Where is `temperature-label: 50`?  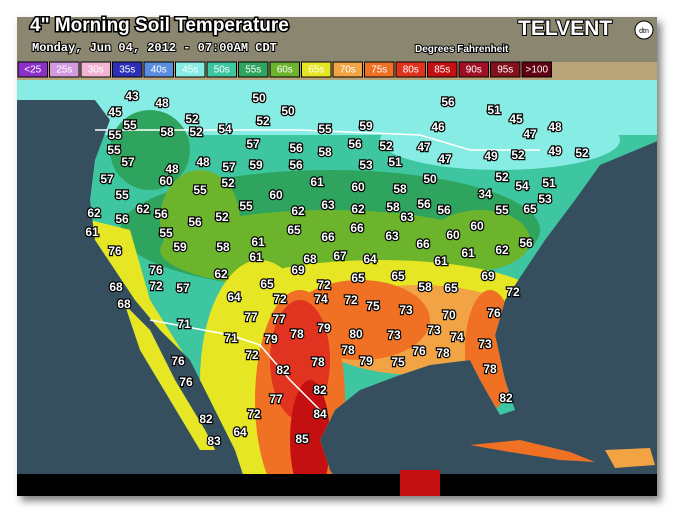 temperature-label: 50 is located at coordinates (288, 111).